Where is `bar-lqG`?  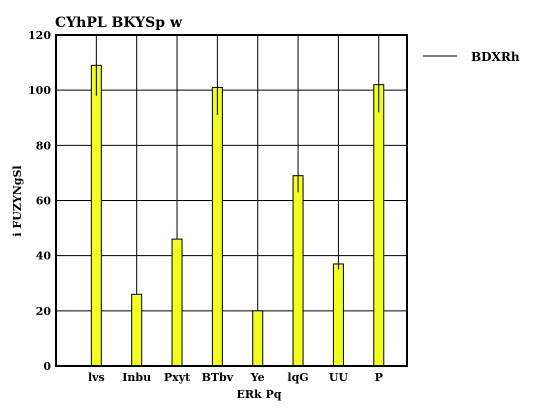 bar-lqG is located at coordinates (298, 271).